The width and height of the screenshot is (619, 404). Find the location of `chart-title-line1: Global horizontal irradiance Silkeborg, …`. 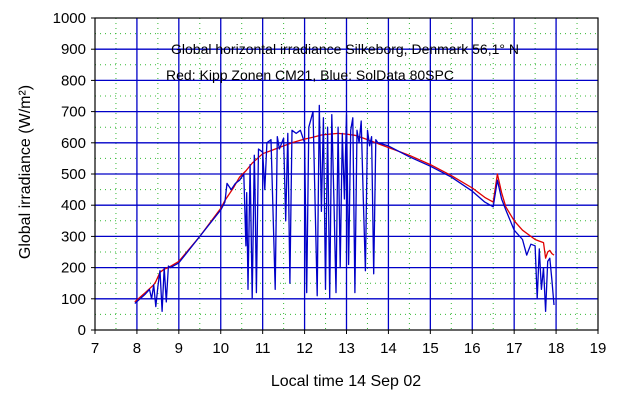

chart-title-line1: Global horizontal irradiance Silkeborg, … is located at coordinates (345, 49).